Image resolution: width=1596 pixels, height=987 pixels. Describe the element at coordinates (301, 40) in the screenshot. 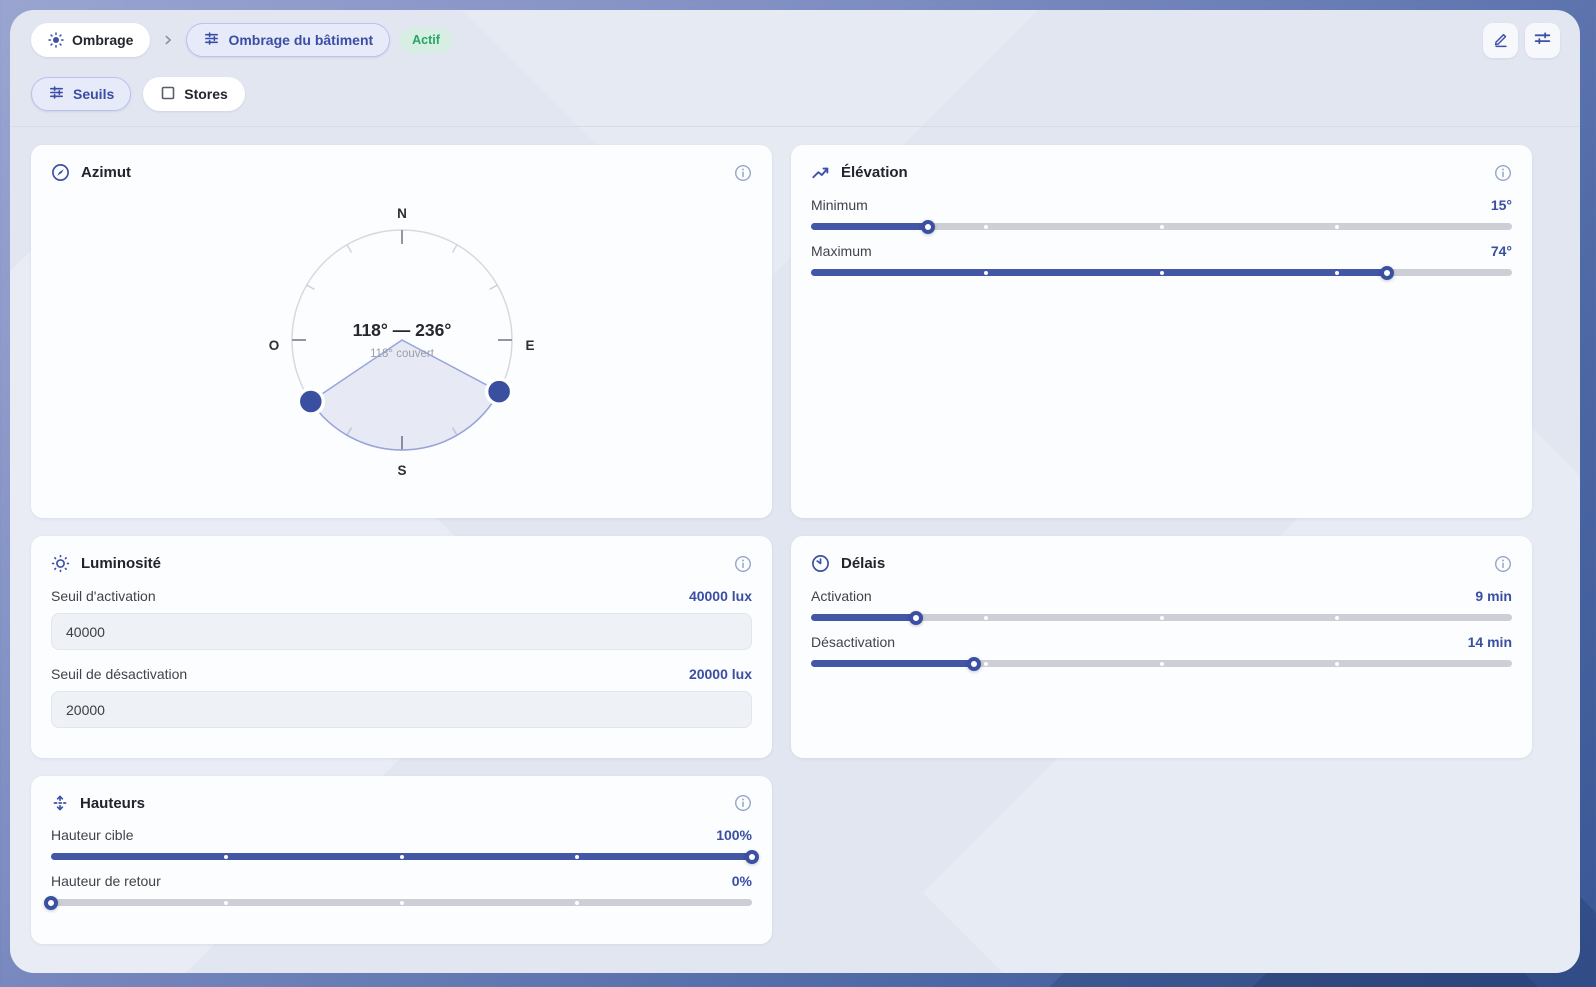

I see `breadcrumb-label: Ombrage du bâtiment` at that location.